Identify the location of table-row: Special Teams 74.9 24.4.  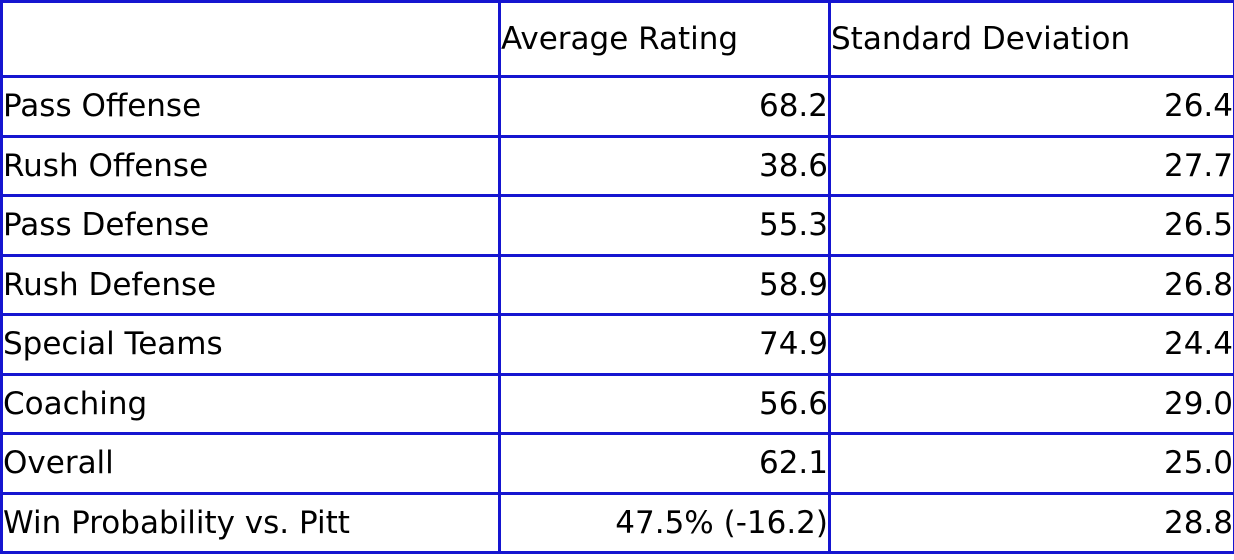
(617, 344).